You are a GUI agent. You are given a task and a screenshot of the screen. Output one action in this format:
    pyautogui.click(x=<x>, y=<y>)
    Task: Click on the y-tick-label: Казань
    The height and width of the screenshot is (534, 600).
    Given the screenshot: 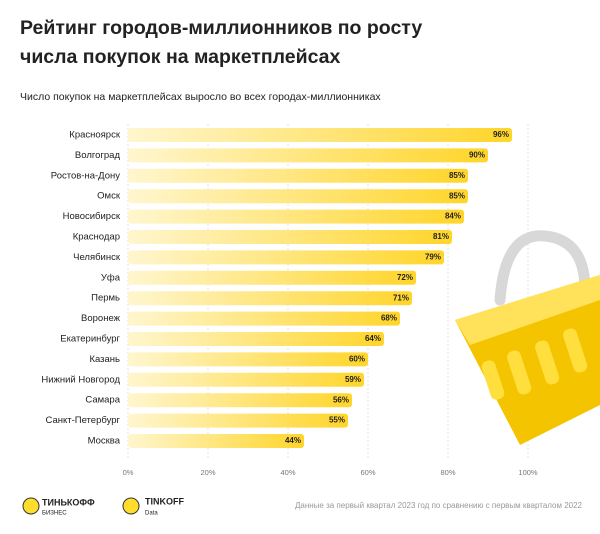 What is the action you would take?
    pyautogui.click(x=104, y=359)
    